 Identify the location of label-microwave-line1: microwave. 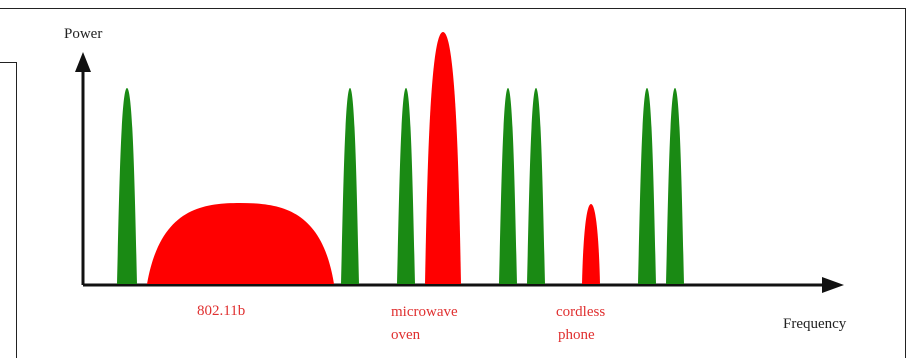
(424, 312).